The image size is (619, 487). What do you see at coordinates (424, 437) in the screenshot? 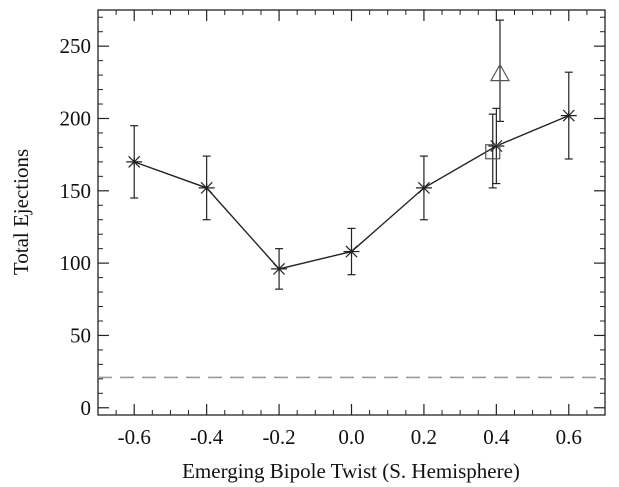
I see `x-tick-label: 0.2` at bounding box center [424, 437].